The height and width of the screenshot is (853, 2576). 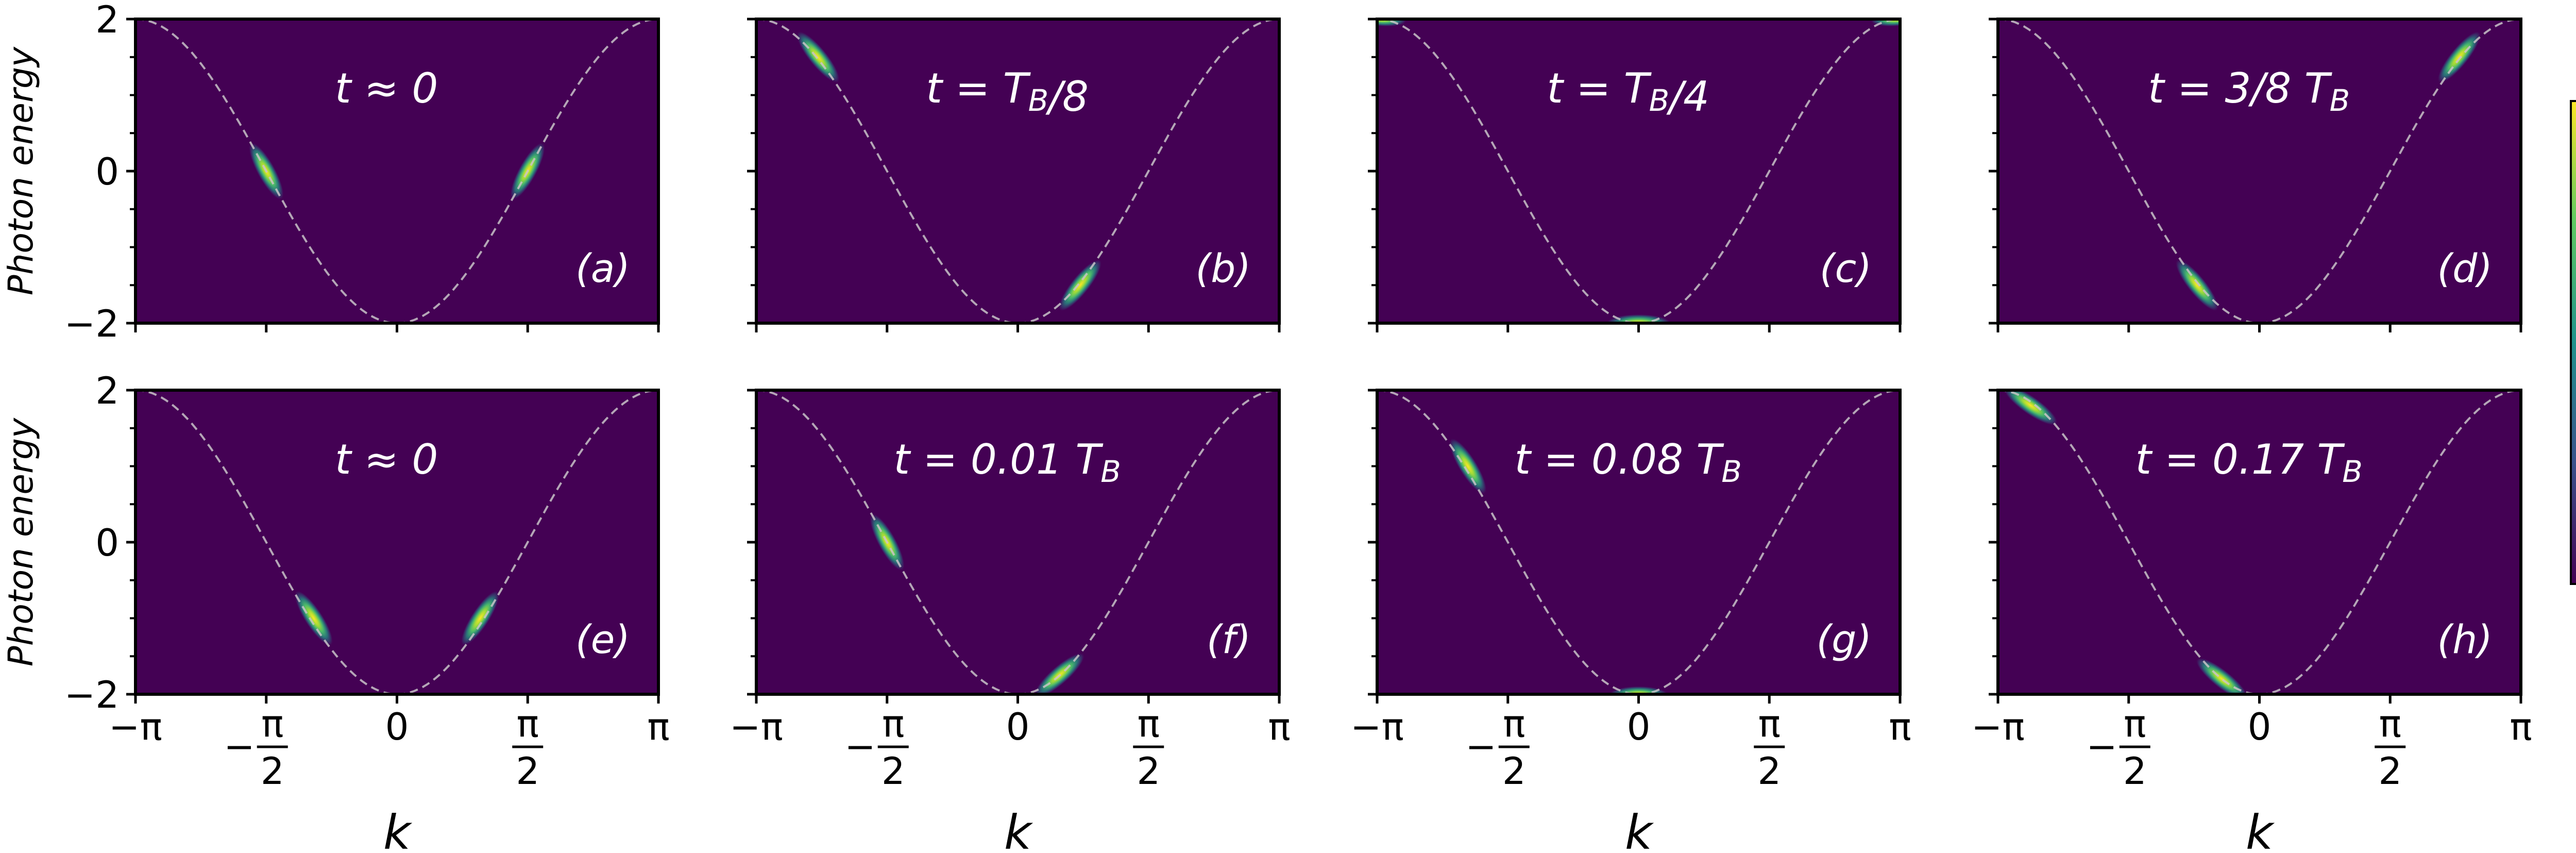 What do you see at coordinates (2465, 268) in the screenshot?
I see `panel-letter: (d)` at bounding box center [2465, 268].